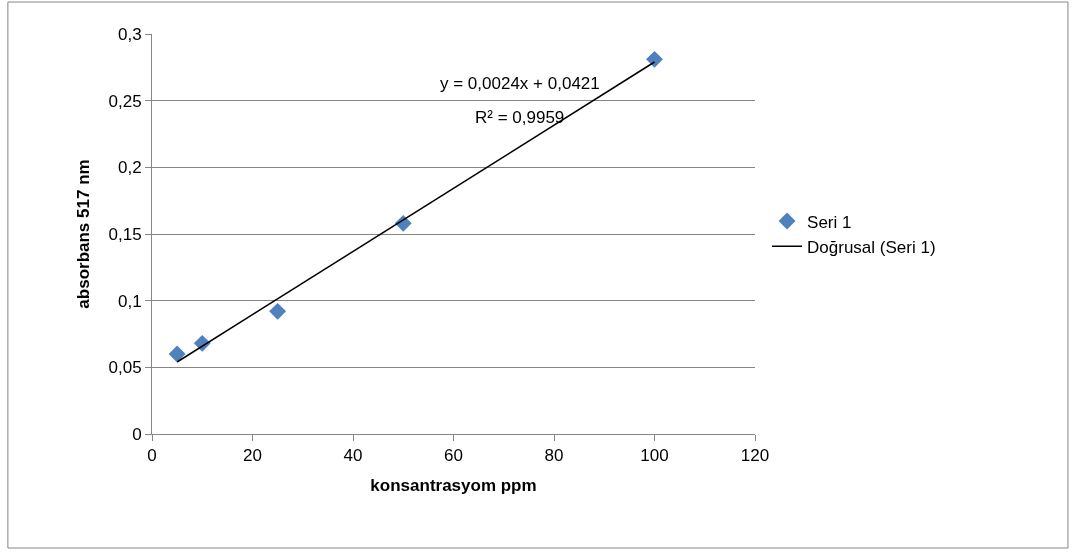 The height and width of the screenshot is (554, 1075). What do you see at coordinates (137, 434) in the screenshot?
I see `y-tick-label: 0` at bounding box center [137, 434].